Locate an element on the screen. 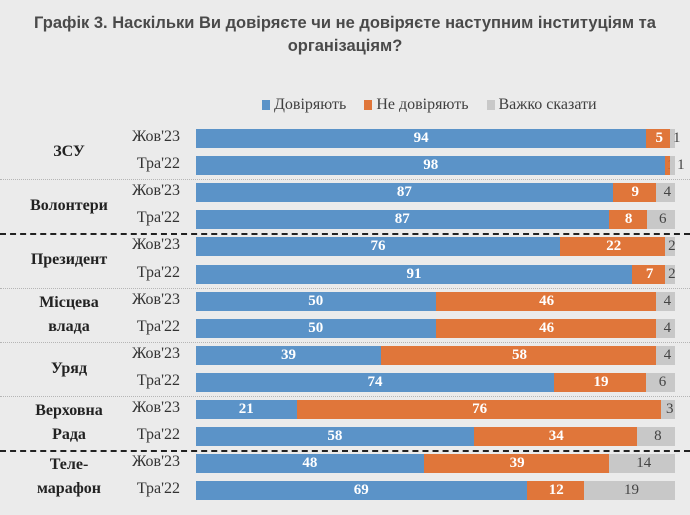 This screenshot has width=690, height=515. data-label-distrust: 7 is located at coordinates (649, 273).